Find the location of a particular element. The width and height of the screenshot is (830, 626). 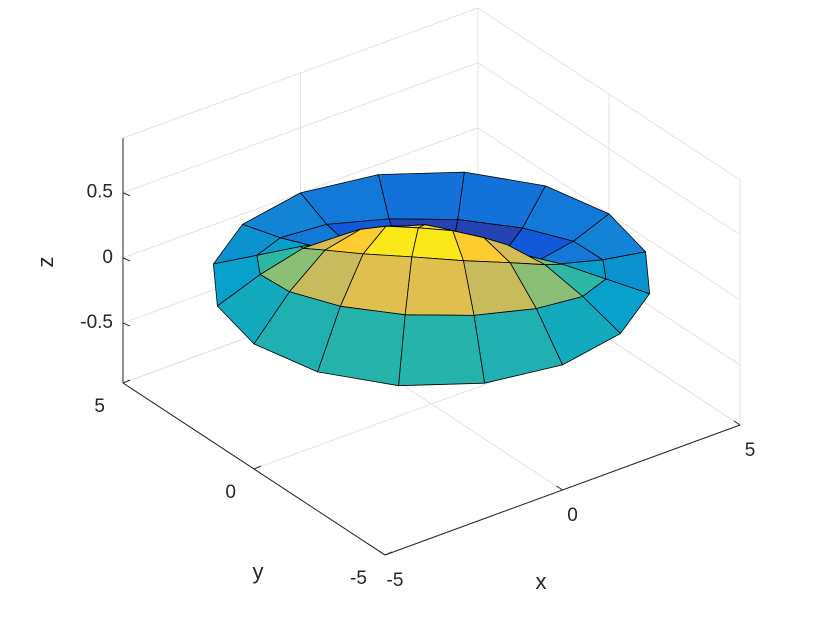

z-tick-label: -0.5 is located at coordinates (96, 322).